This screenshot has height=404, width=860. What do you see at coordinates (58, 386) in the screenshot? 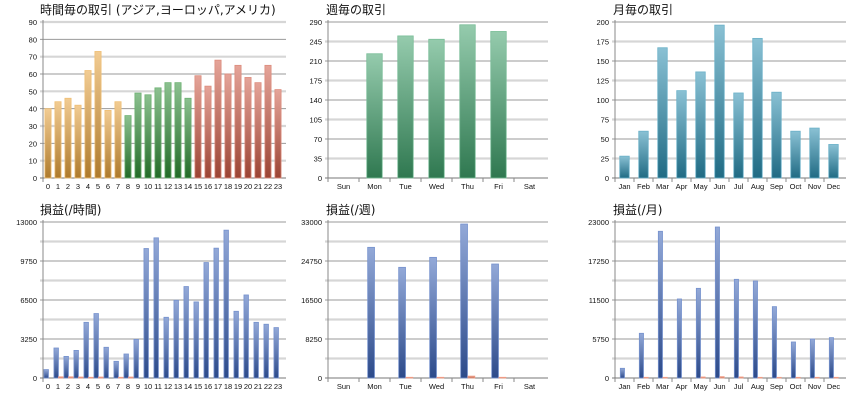
I see `x-tick-label: 1` at bounding box center [58, 386].